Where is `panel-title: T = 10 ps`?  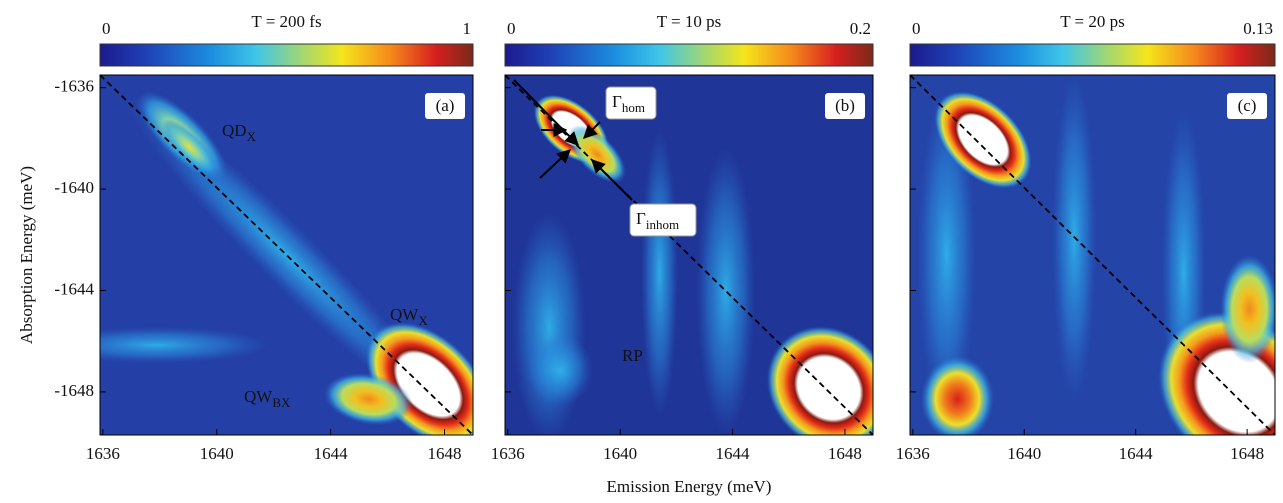
panel-title: T = 10 ps is located at coordinates (689, 21).